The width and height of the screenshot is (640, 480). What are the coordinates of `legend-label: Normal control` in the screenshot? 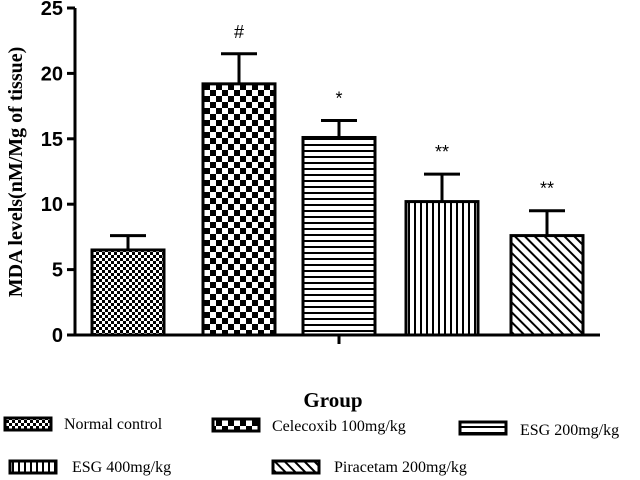 It's located at (113, 424).